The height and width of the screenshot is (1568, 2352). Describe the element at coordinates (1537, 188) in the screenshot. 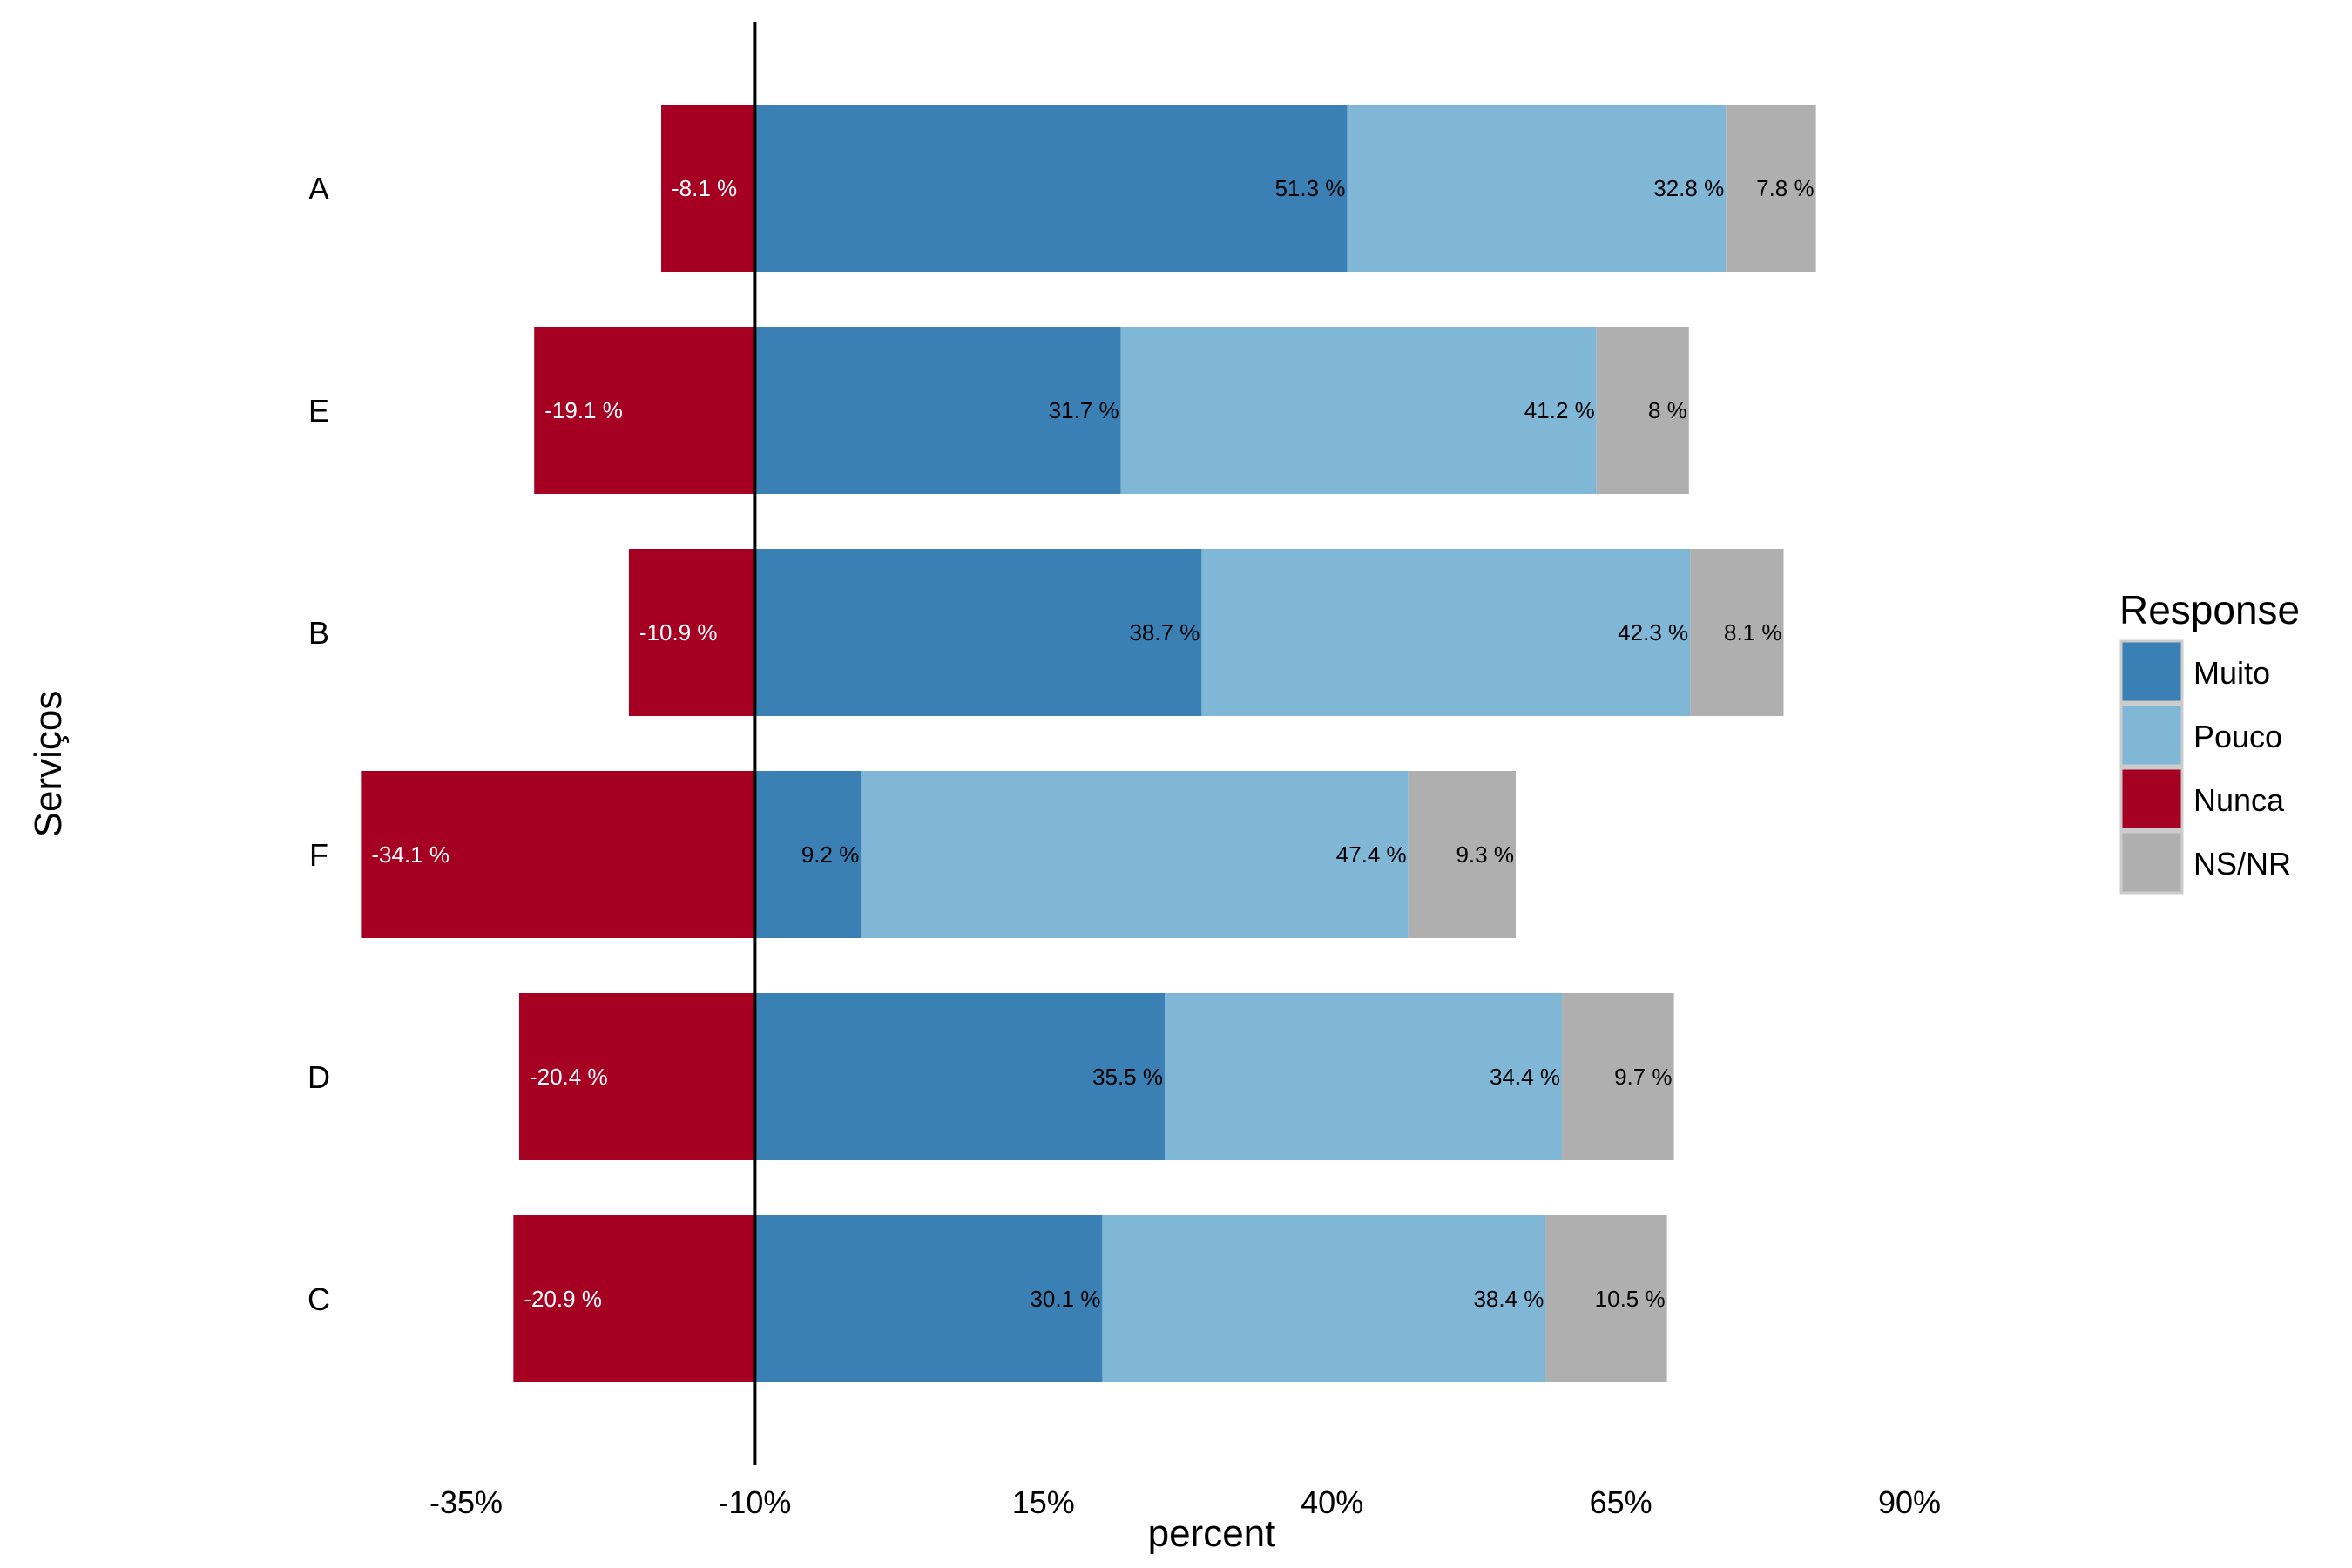

I see `bar-pouco-a` at that location.